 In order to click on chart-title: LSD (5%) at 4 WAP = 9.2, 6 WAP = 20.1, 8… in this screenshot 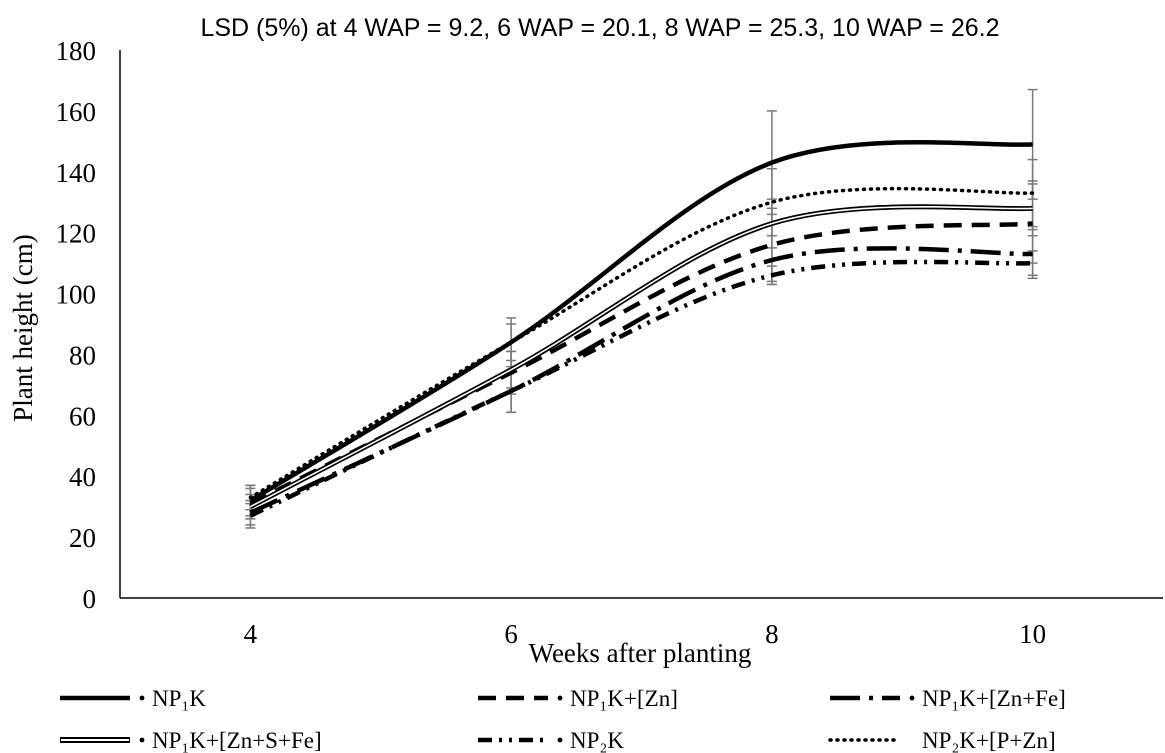, I will do `click(599, 28)`.